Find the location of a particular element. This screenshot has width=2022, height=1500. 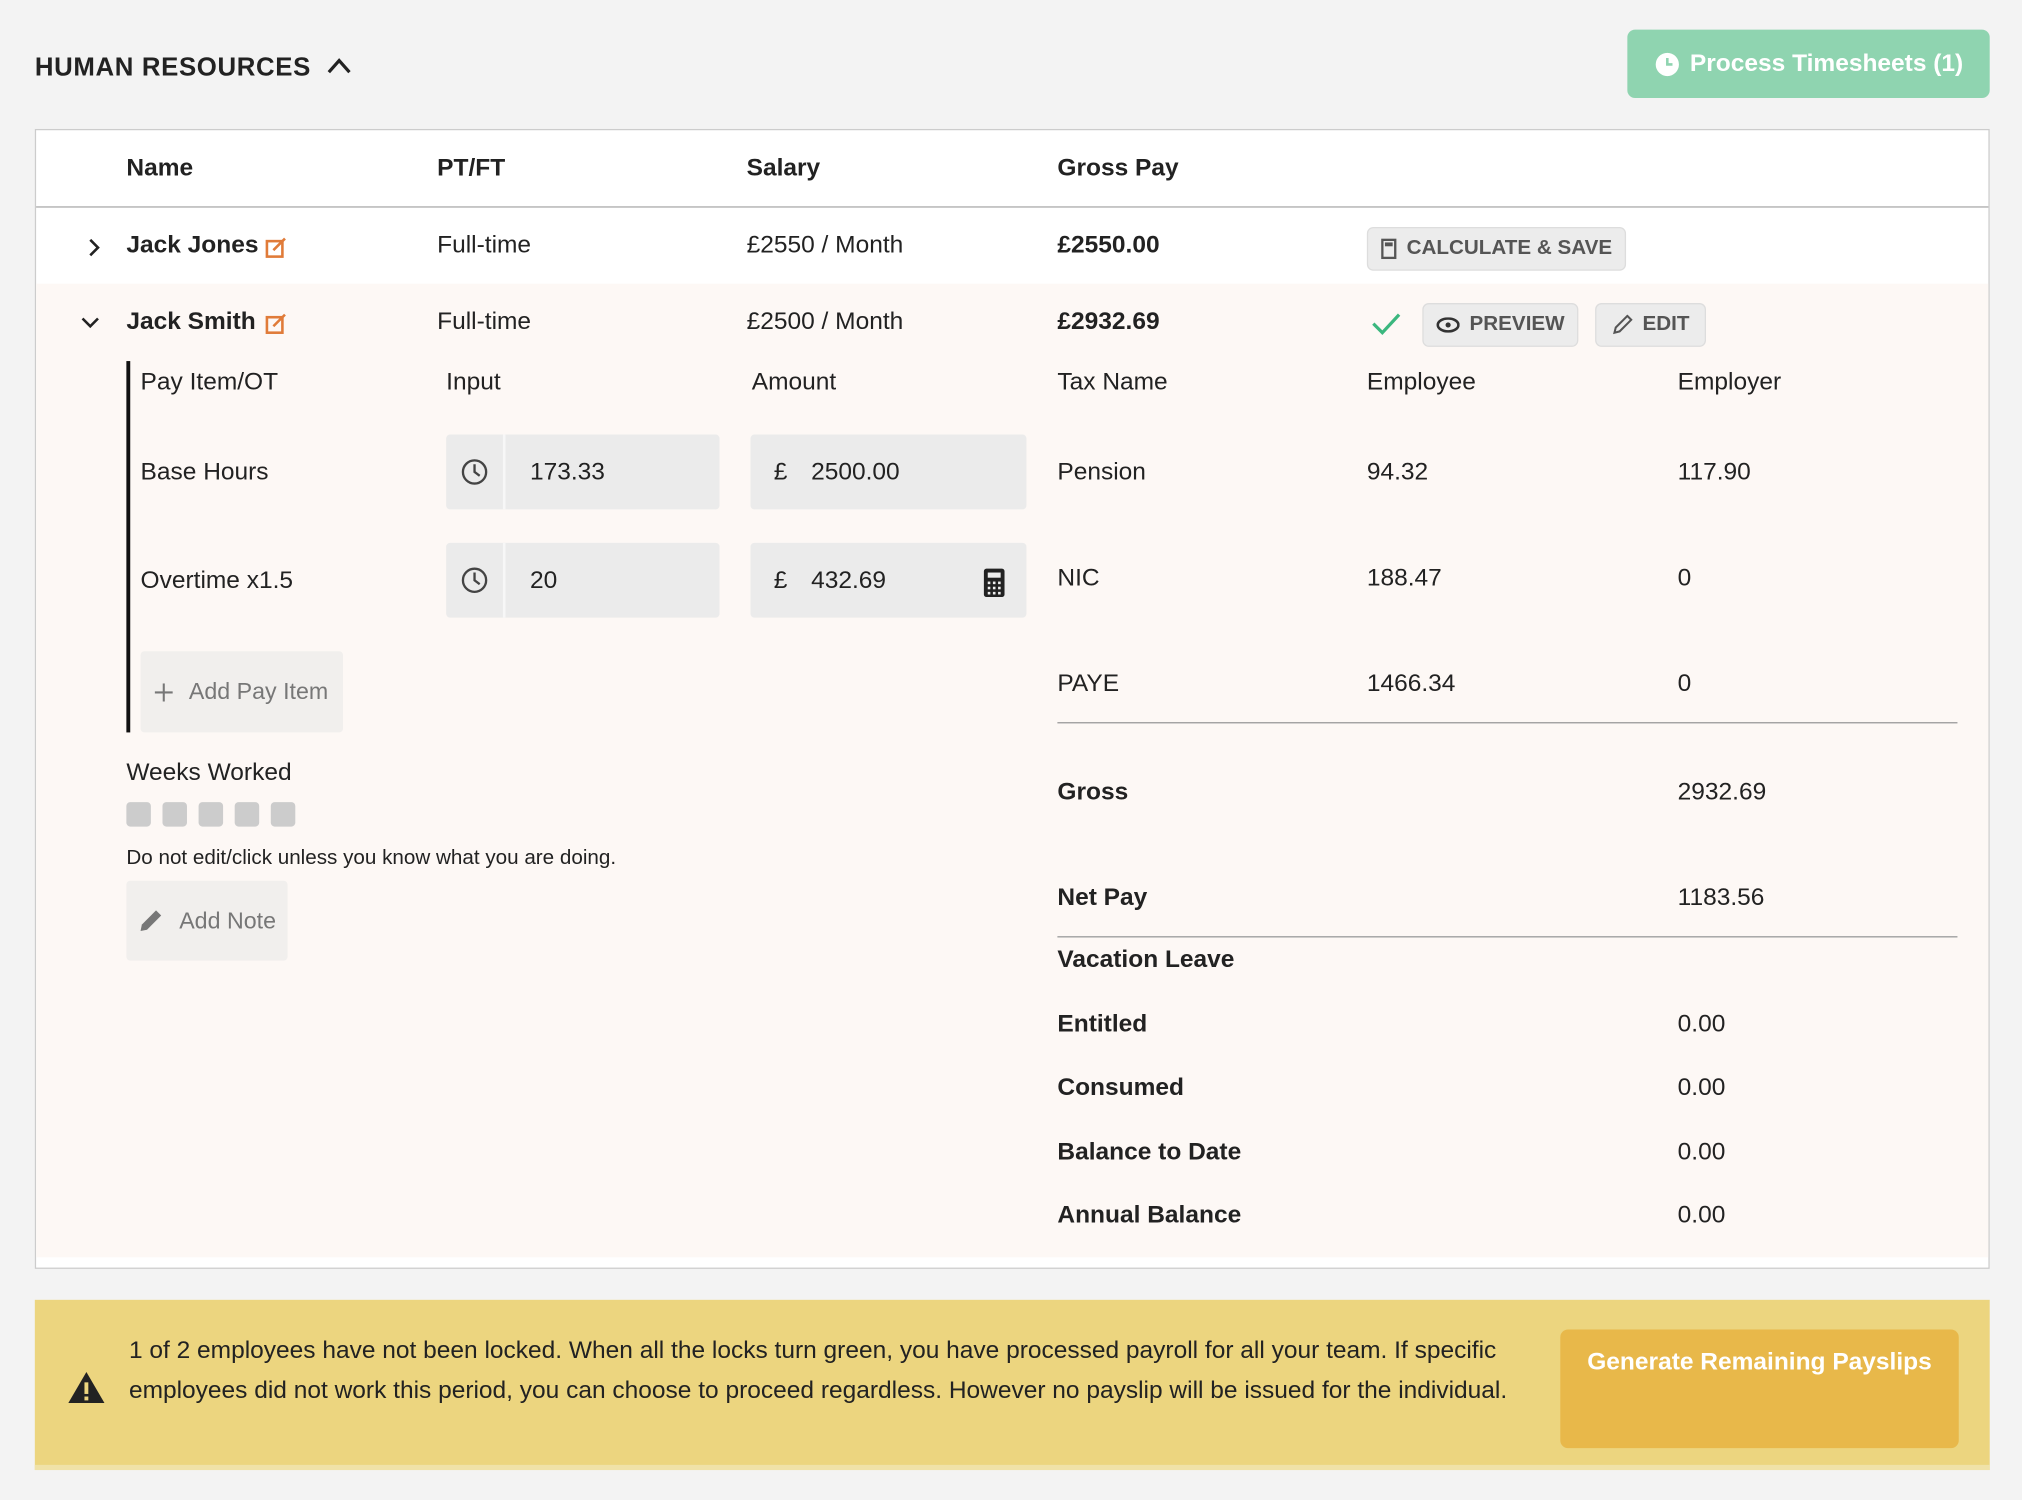

sub-header: Tax Name is located at coordinates (1112, 382).